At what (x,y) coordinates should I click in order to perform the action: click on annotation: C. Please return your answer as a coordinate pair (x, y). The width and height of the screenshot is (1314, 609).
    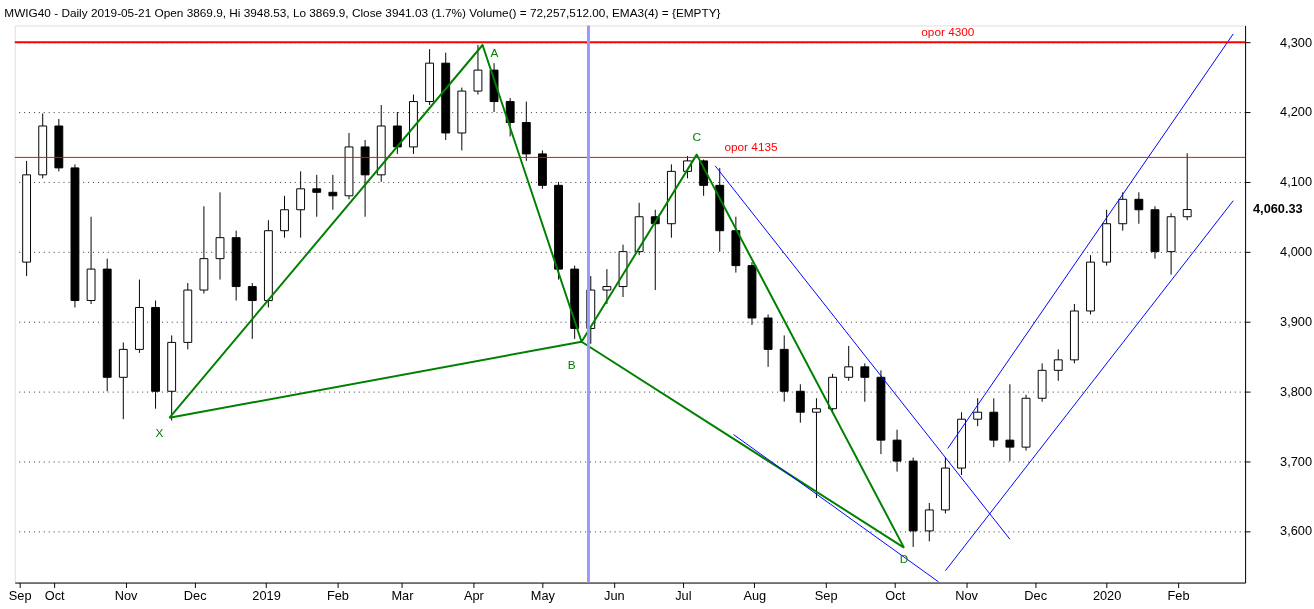
    Looking at the image, I should click on (697, 136).